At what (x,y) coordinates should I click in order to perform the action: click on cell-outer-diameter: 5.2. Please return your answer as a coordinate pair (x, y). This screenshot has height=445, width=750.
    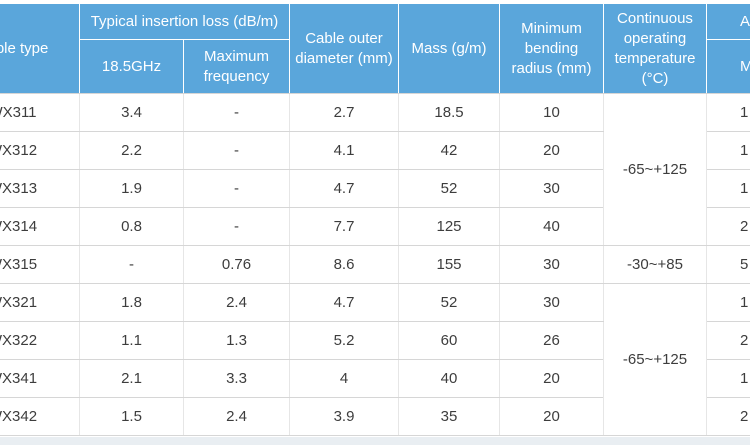
    Looking at the image, I should click on (344, 340).